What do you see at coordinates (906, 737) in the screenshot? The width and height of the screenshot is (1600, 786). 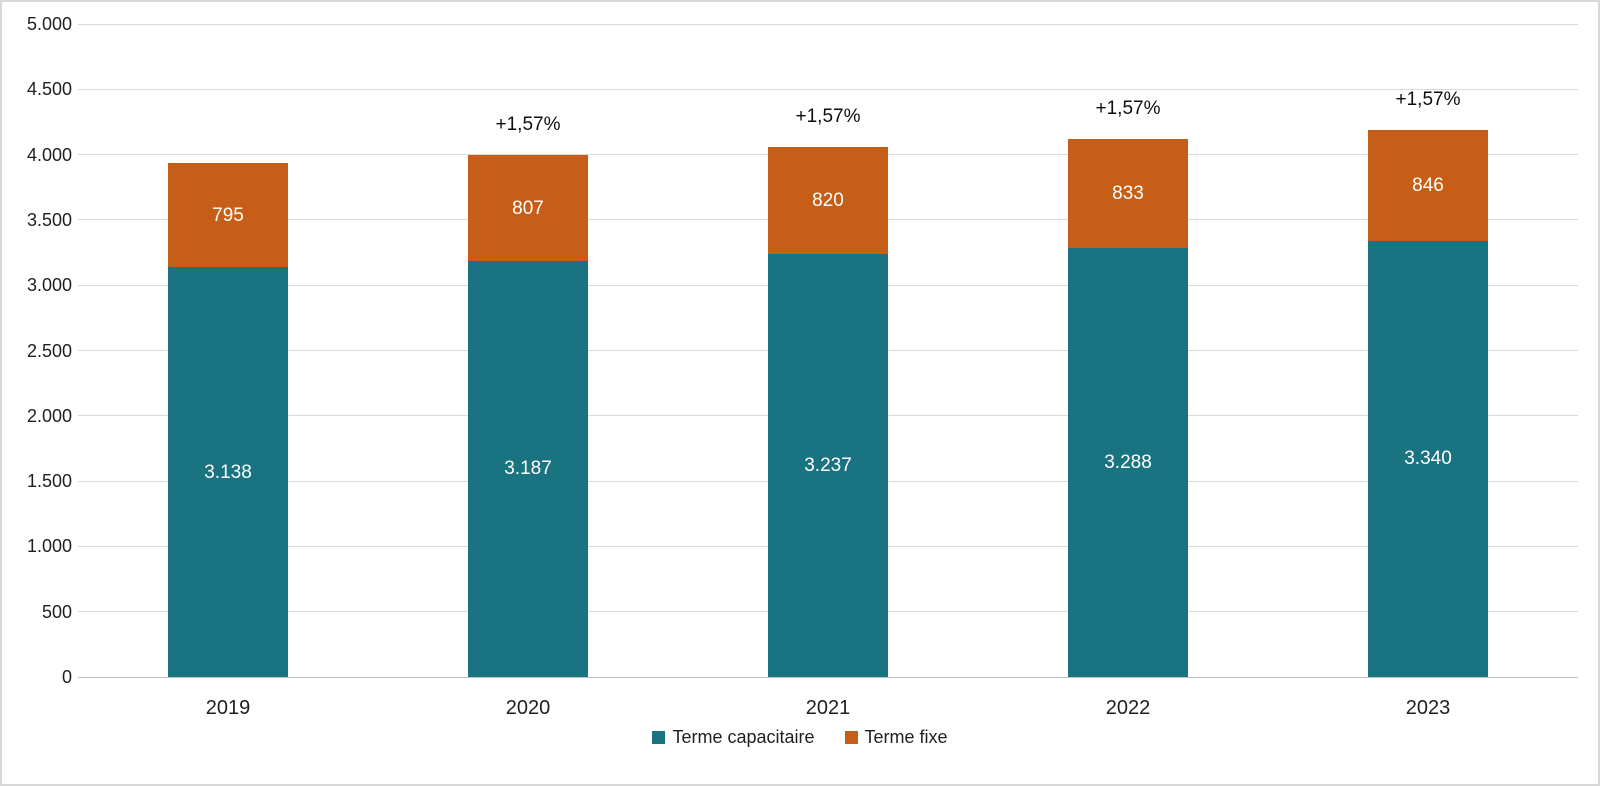 I see `legend-label: Terme fixe` at bounding box center [906, 737].